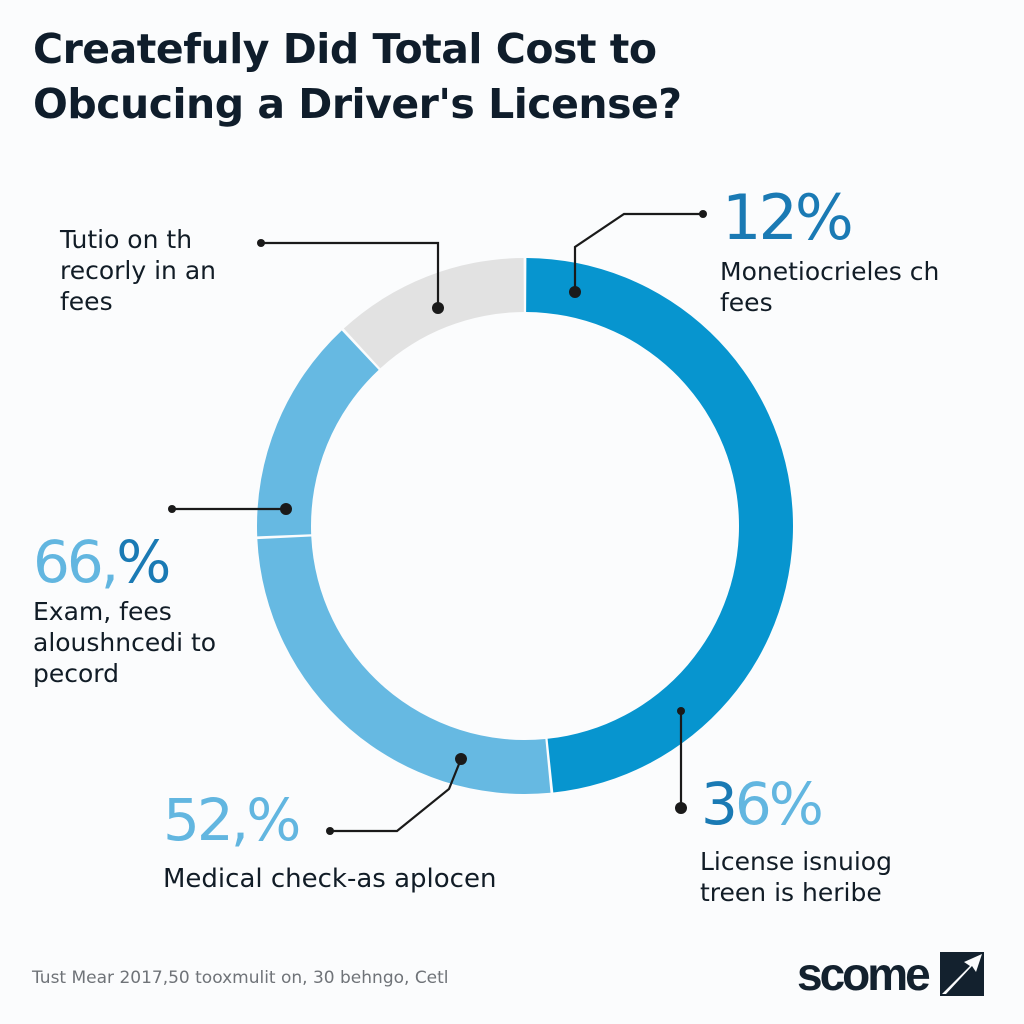 The width and height of the screenshot is (1024, 1024). Describe the element at coordinates (76, 673) in the screenshot. I see `callout-exam-line: pecord` at that location.